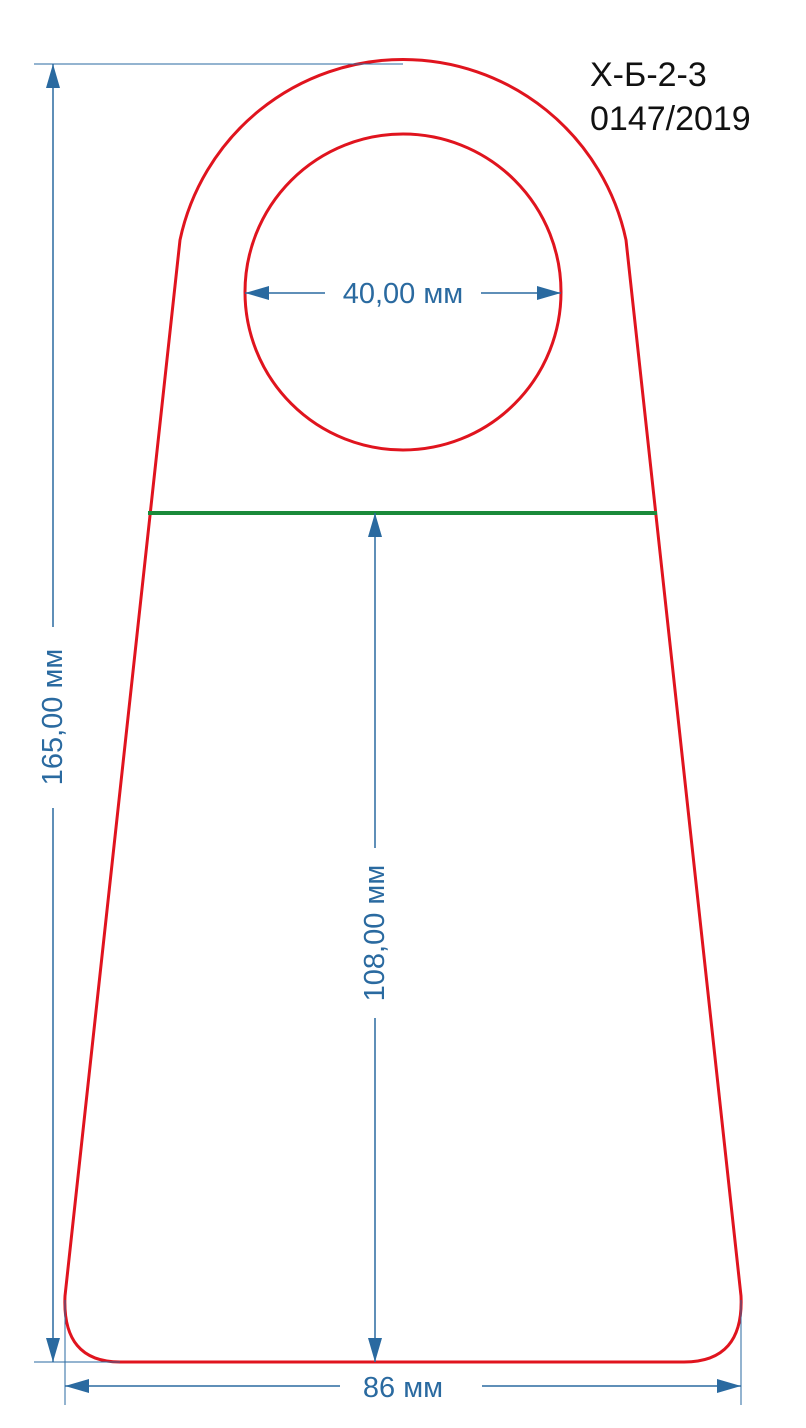  Describe the element at coordinates (670, 119) in the screenshot. I see `drawing-number: 0147/2019` at that location.